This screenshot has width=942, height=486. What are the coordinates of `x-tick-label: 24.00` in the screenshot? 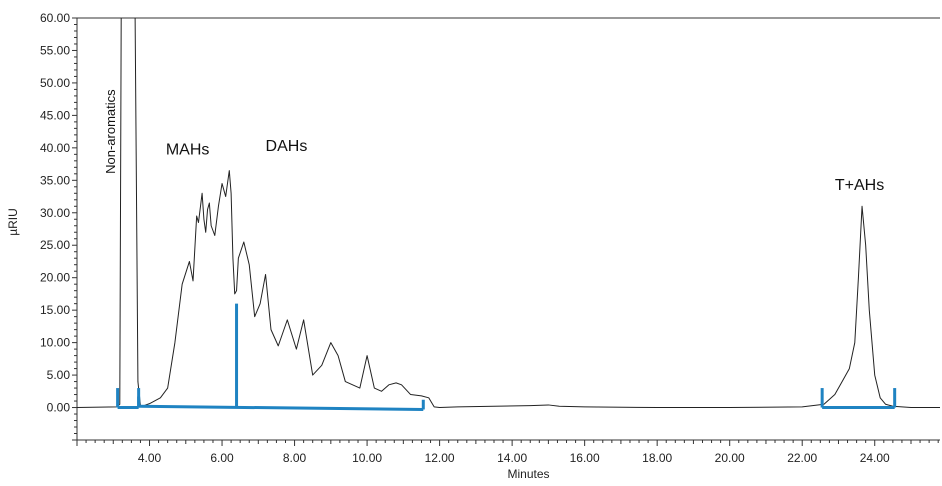 It's located at (875, 458).